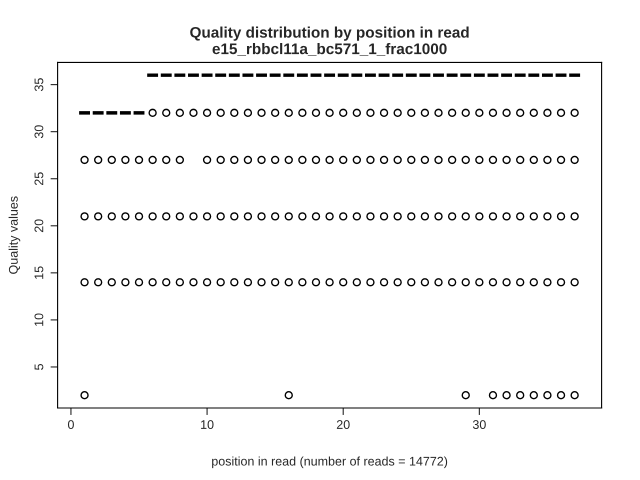  What do you see at coordinates (39, 272) in the screenshot?
I see `y-tick-label: 15` at bounding box center [39, 272].